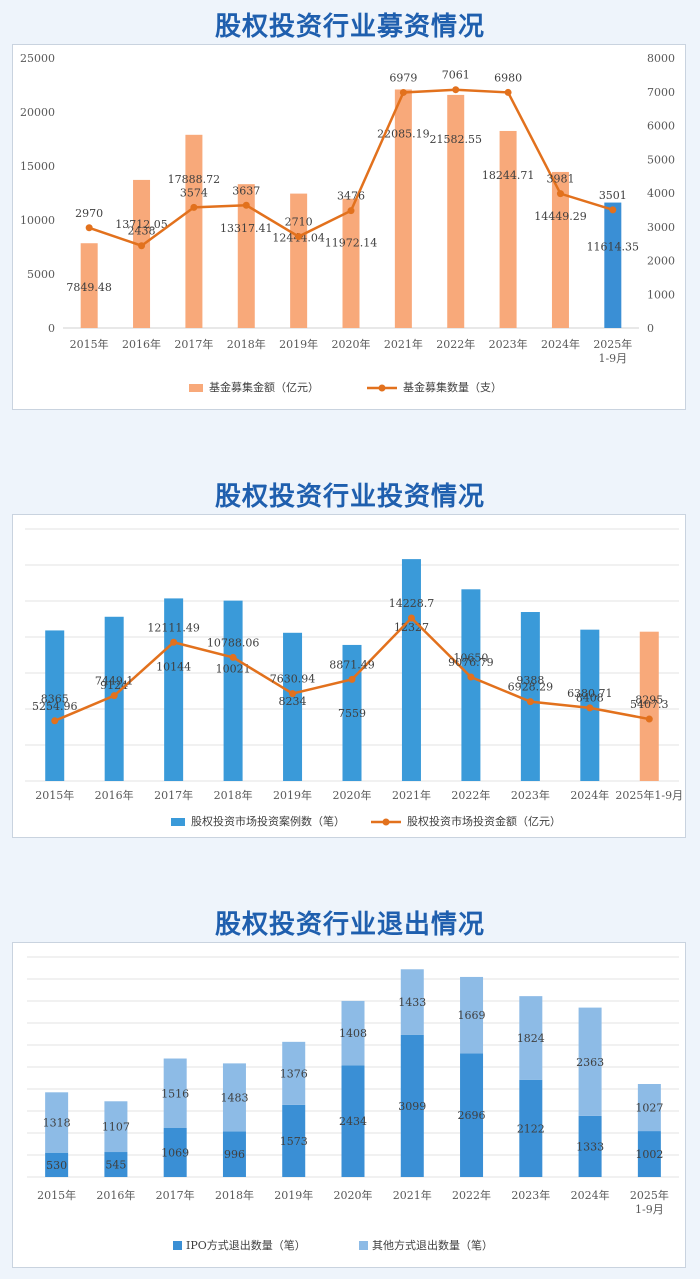 The width and height of the screenshot is (700, 1279). I want to click on fundraising-amount-label: 17888.72, so click(194, 179).